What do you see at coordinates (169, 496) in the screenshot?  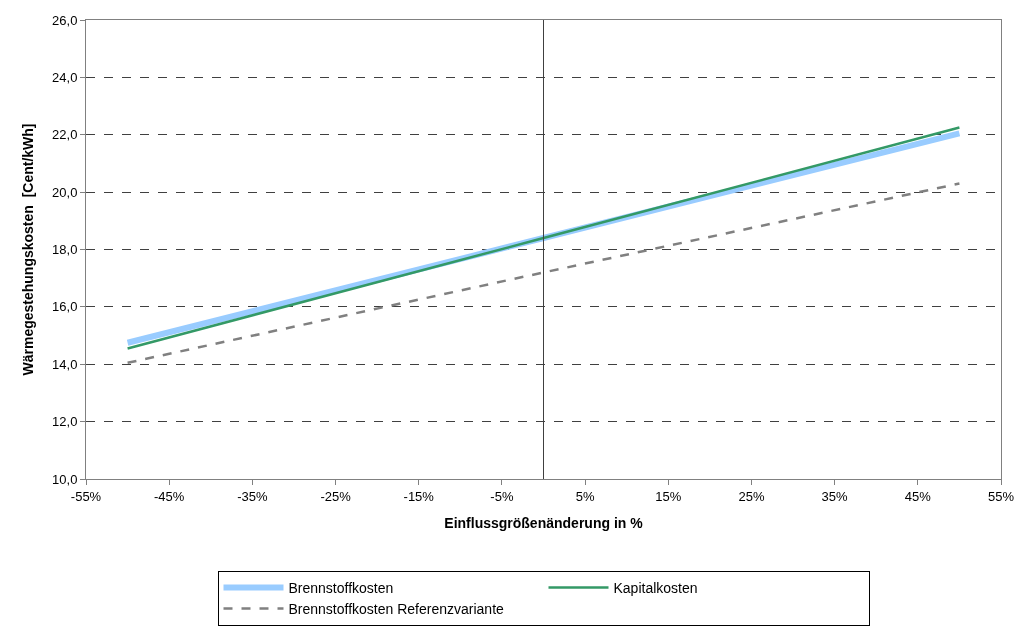 I see `x-tick-label: -45%` at bounding box center [169, 496].